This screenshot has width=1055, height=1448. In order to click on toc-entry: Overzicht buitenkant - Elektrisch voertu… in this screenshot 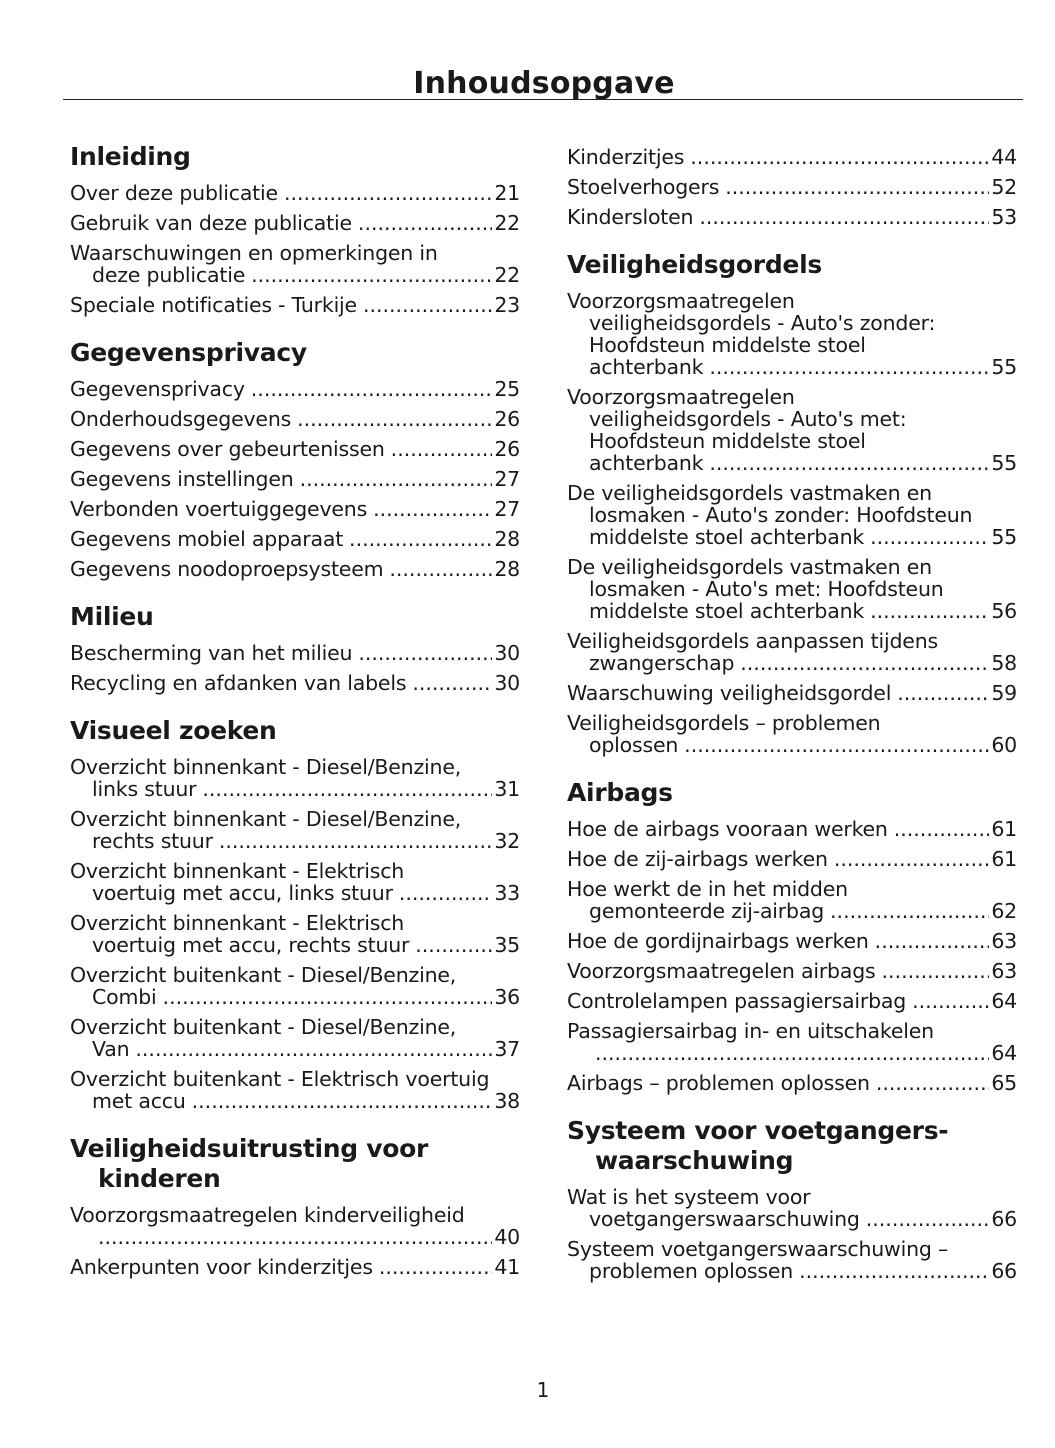, I will do `click(295, 1090)`.